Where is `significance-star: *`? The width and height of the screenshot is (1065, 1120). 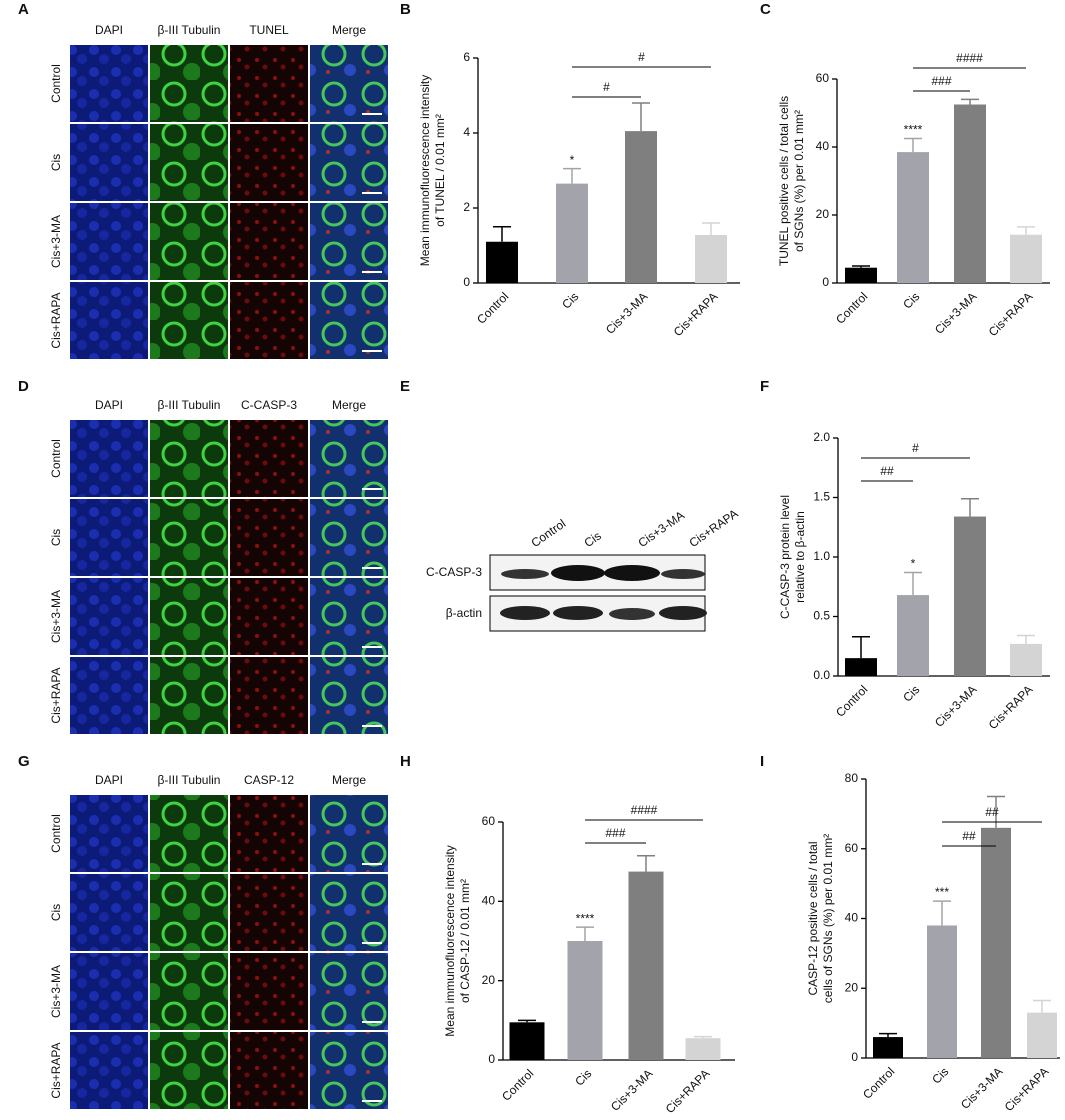
significance-star: * is located at coordinates (572, 160).